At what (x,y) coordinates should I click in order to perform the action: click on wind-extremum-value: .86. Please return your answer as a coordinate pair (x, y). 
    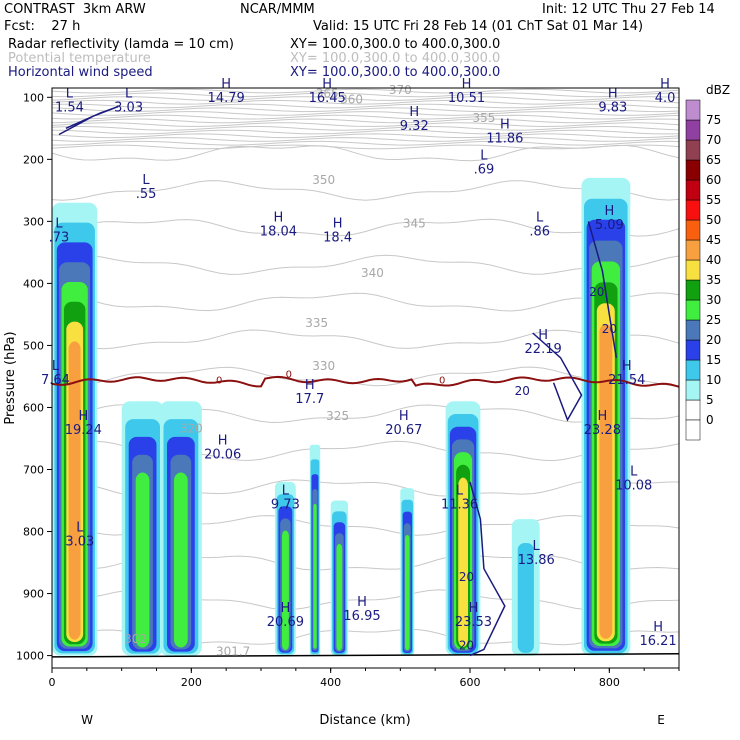
    Looking at the image, I should click on (539, 231).